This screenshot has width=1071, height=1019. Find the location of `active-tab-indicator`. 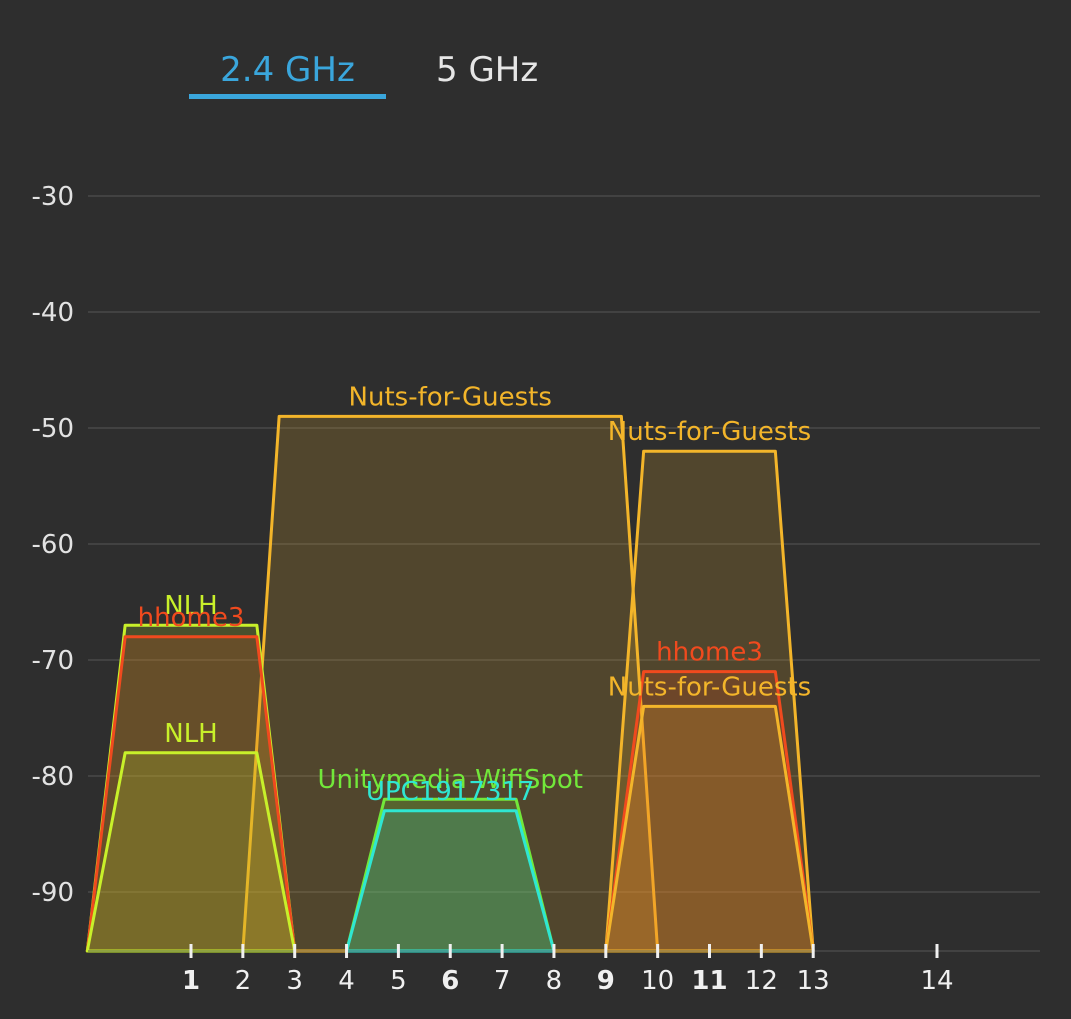

active-tab-indicator is located at coordinates (287, 96).